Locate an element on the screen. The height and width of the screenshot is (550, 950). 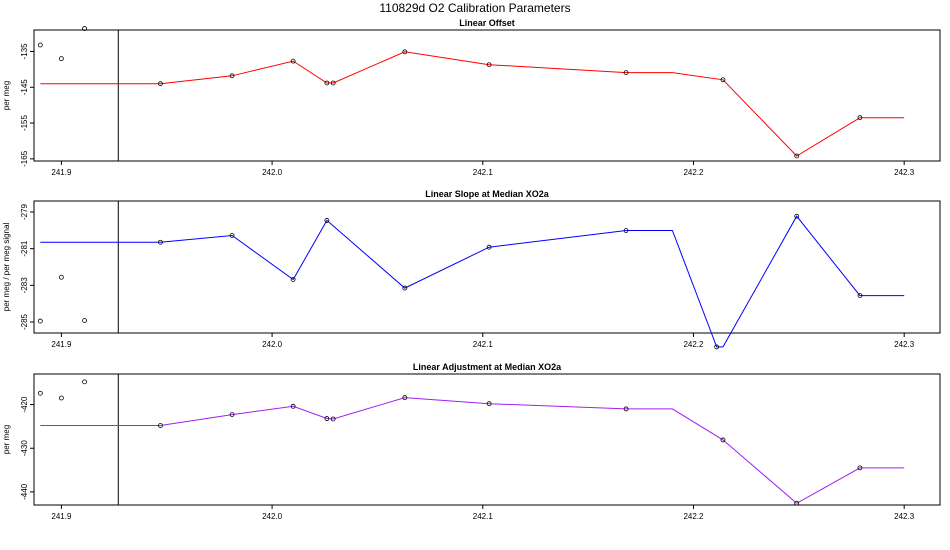
y-tick-label: -420 is located at coordinates (24, 404).